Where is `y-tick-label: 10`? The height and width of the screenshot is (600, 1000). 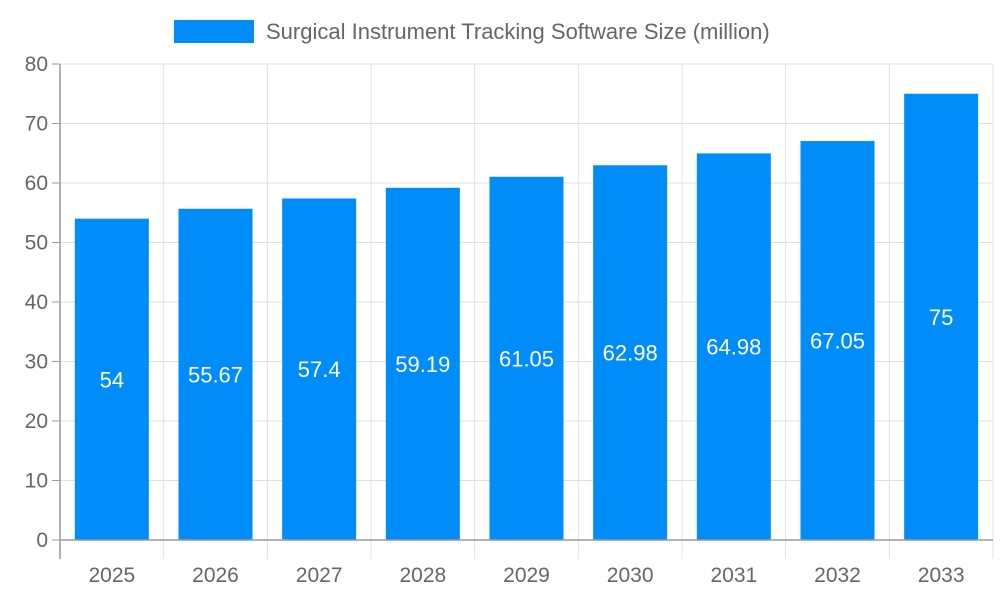 y-tick-label: 10 is located at coordinates (36, 481).